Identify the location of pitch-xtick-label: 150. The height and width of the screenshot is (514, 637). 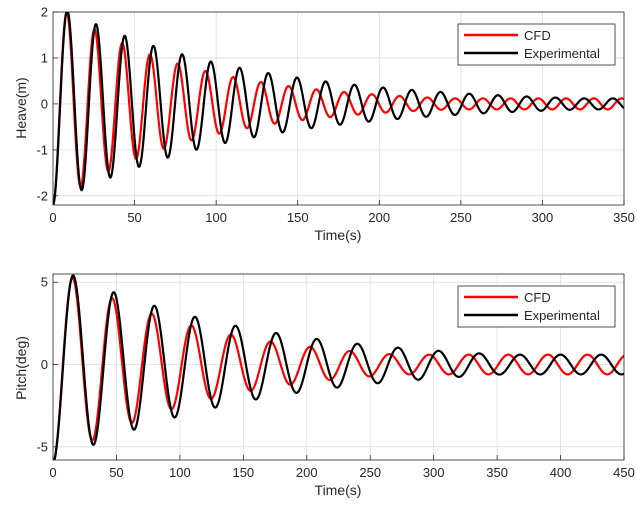
(243, 472).